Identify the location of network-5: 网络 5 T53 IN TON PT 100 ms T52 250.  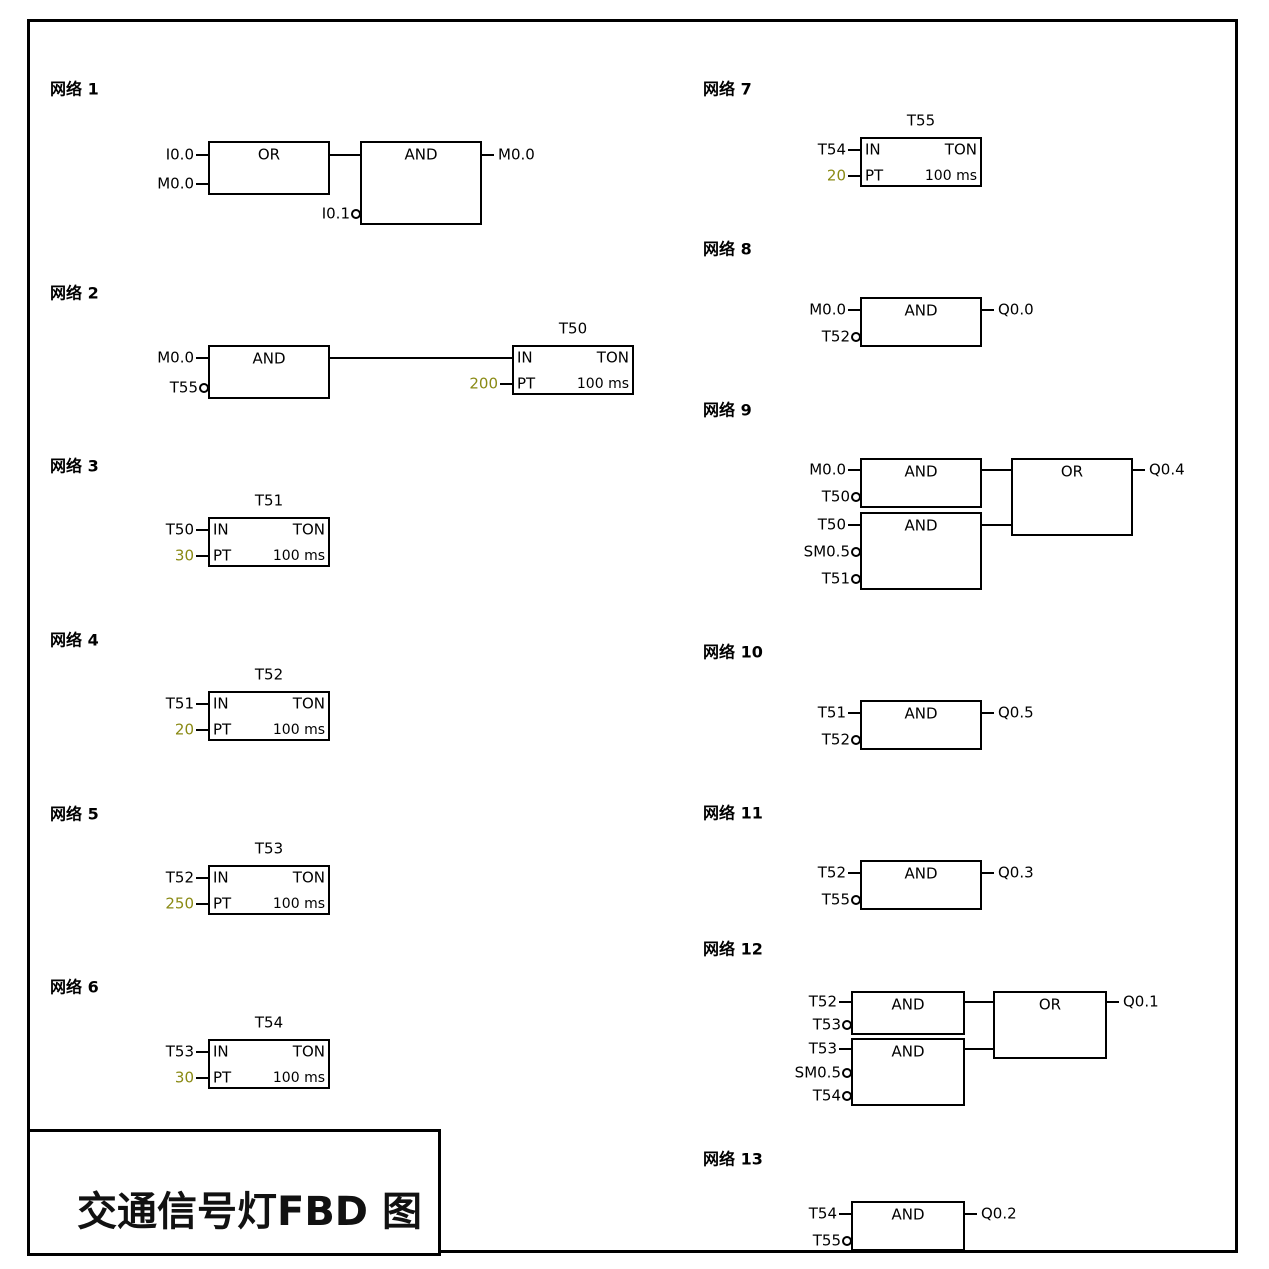
(190, 860).